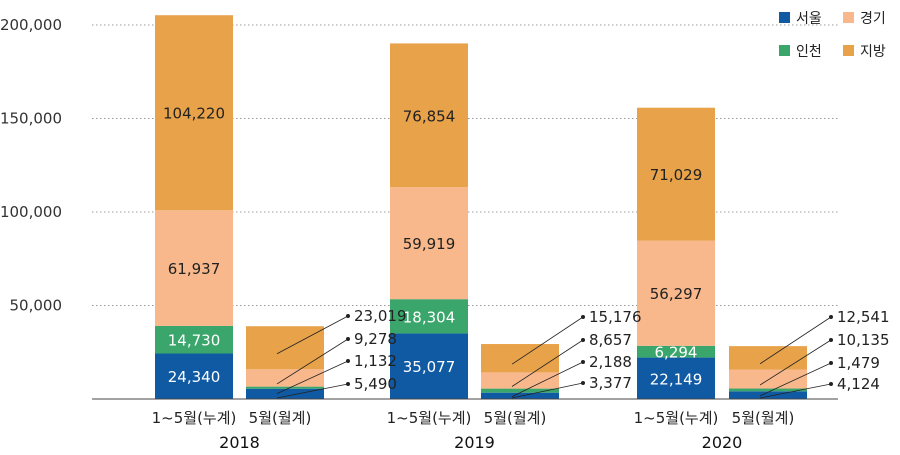 The image size is (900, 455). What do you see at coordinates (375, 361) in the screenshot?
I see `data-label: 1,132` at bounding box center [375, 361].